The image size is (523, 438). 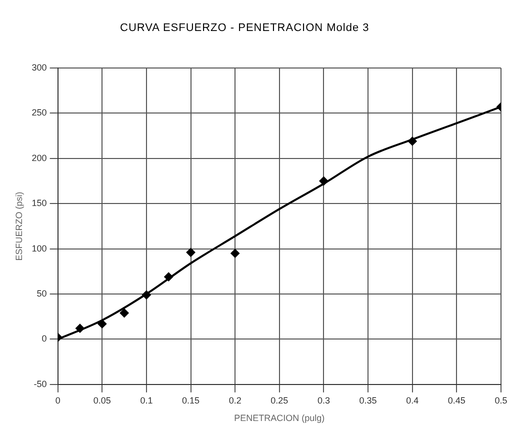 I want to click on x-tick-label: 0.5, so click(x=501, y=400).